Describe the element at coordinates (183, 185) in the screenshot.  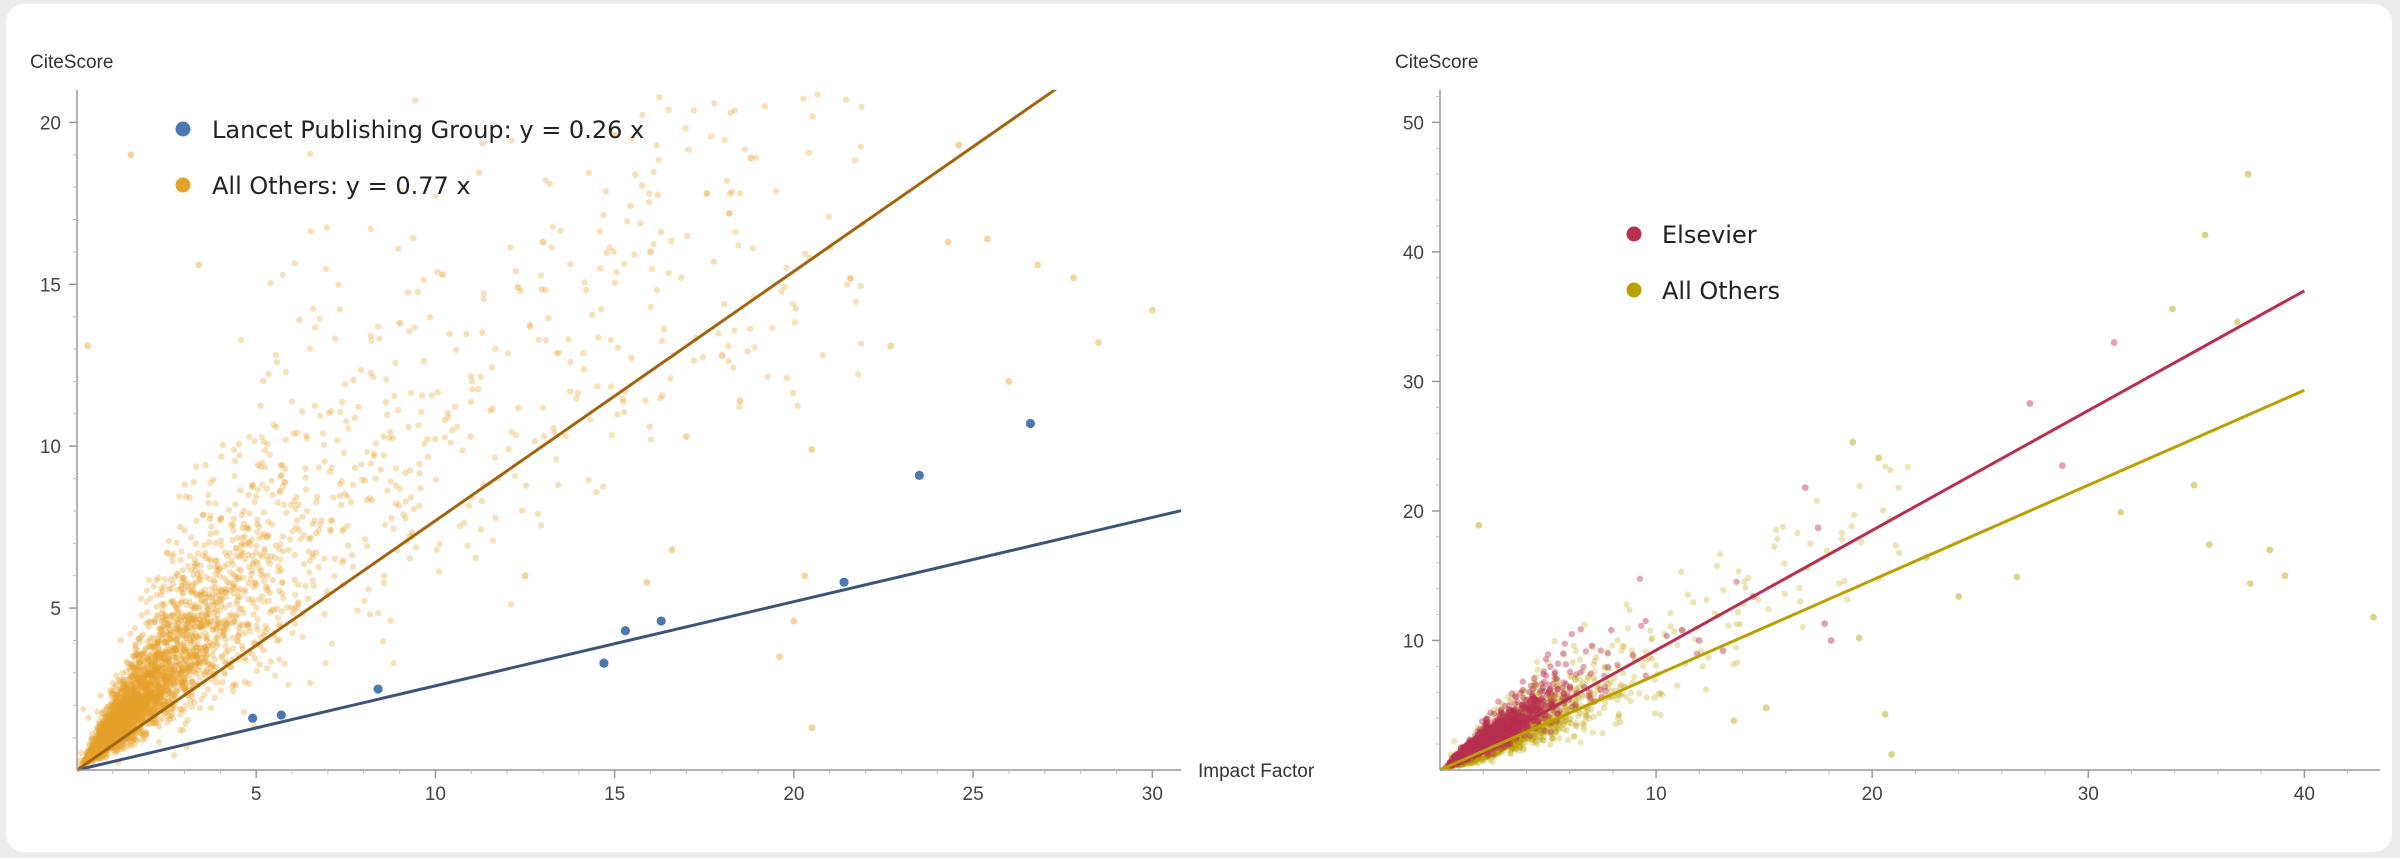
I see `legend-marker` at that location.